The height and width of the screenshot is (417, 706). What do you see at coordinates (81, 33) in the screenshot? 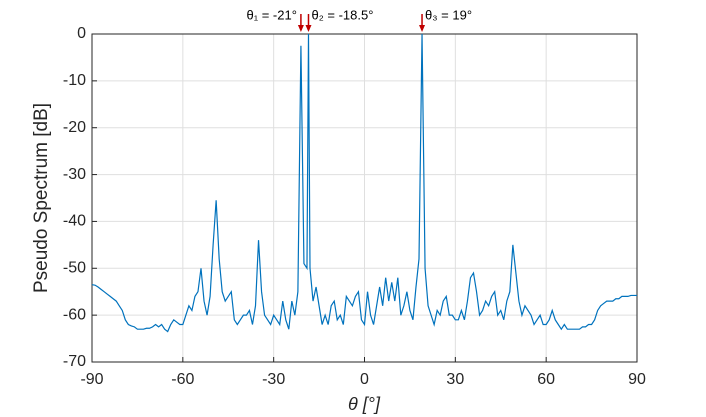
I see `y-tick-label: 0` at bounding box center [81, 33].